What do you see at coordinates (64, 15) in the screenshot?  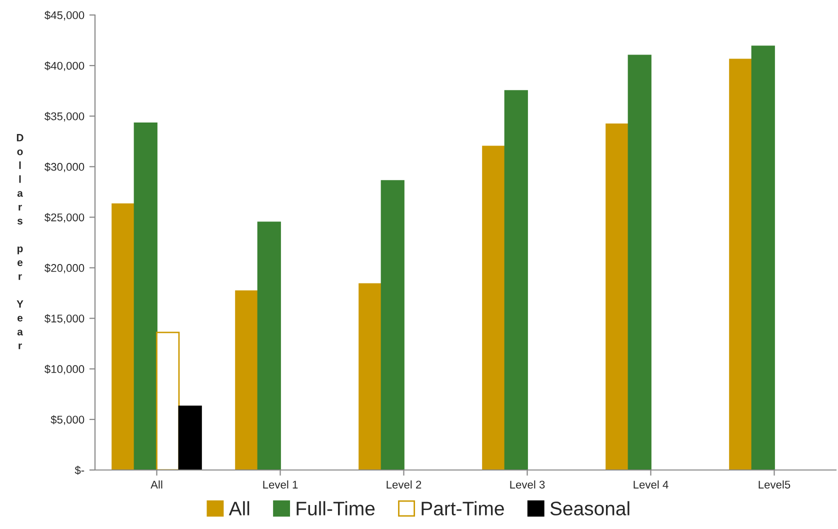 I see `y-tick-label: $45,000` at bounding box center [64, 15].